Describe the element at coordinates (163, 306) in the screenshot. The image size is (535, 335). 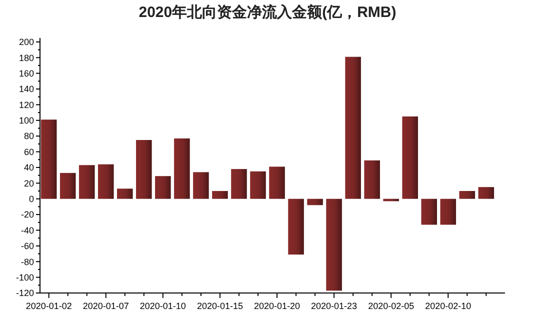
I see `x-tick-label: 2020-01-10` at that location.